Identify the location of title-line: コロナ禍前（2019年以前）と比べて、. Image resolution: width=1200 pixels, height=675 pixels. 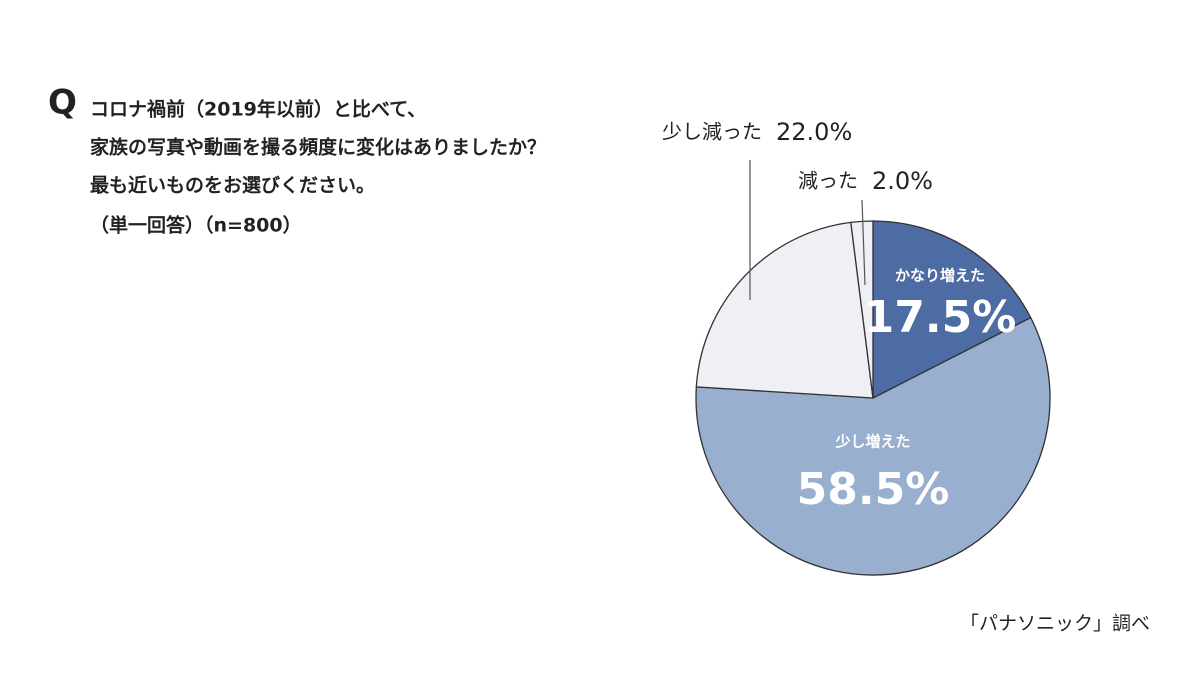
(258, 109).